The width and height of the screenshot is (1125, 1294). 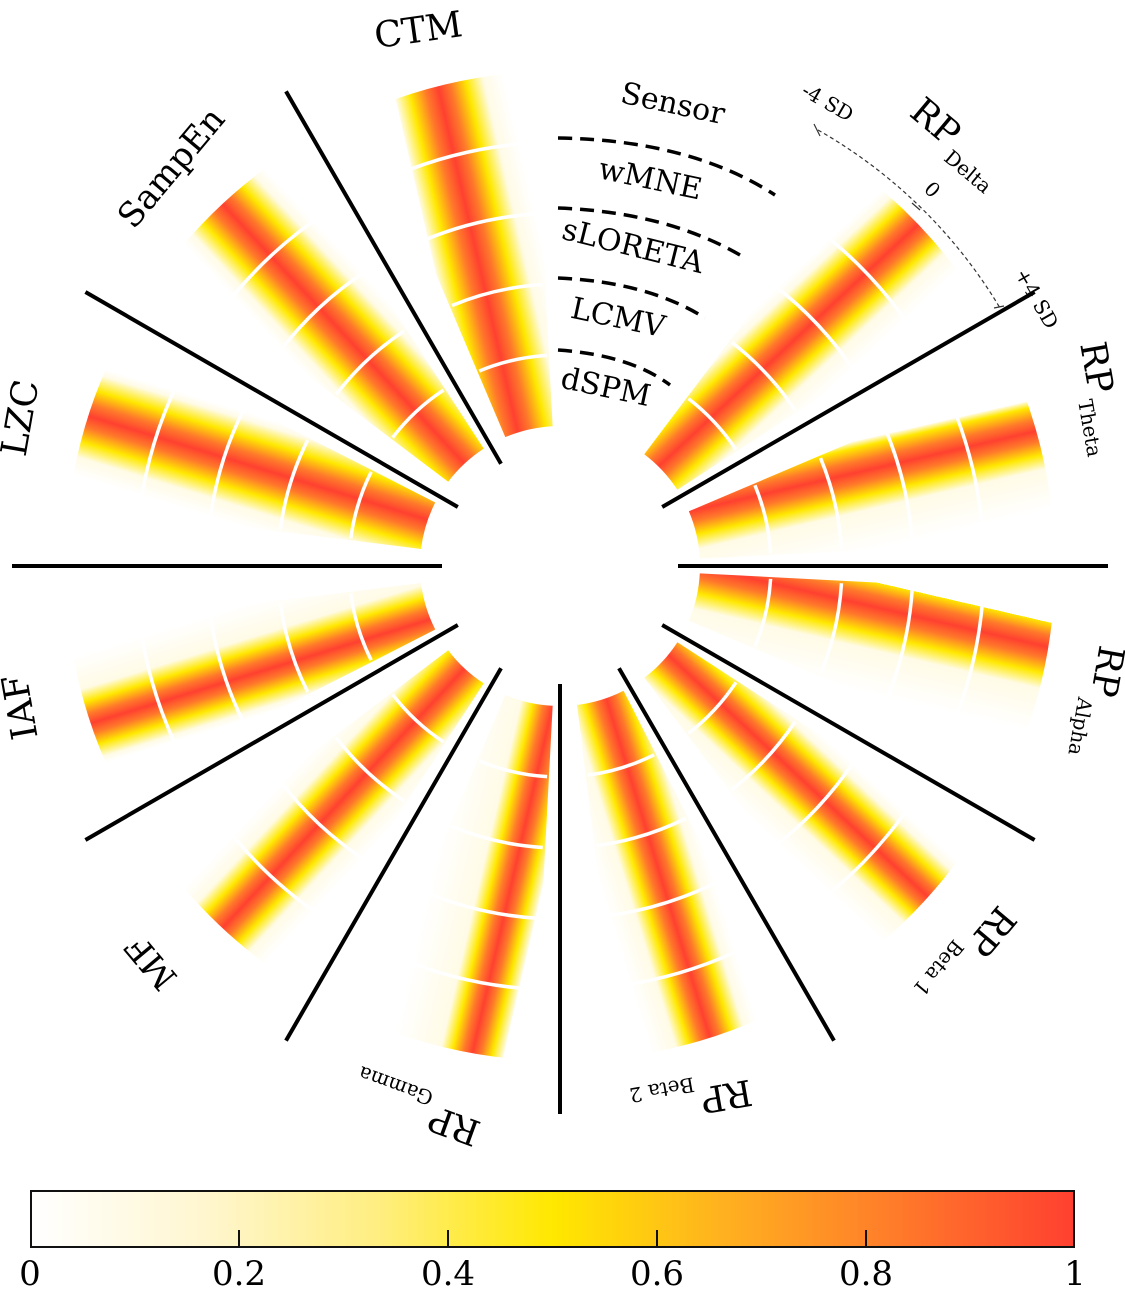 I want to click on wedge-ctm, so click(x=459, y=254).